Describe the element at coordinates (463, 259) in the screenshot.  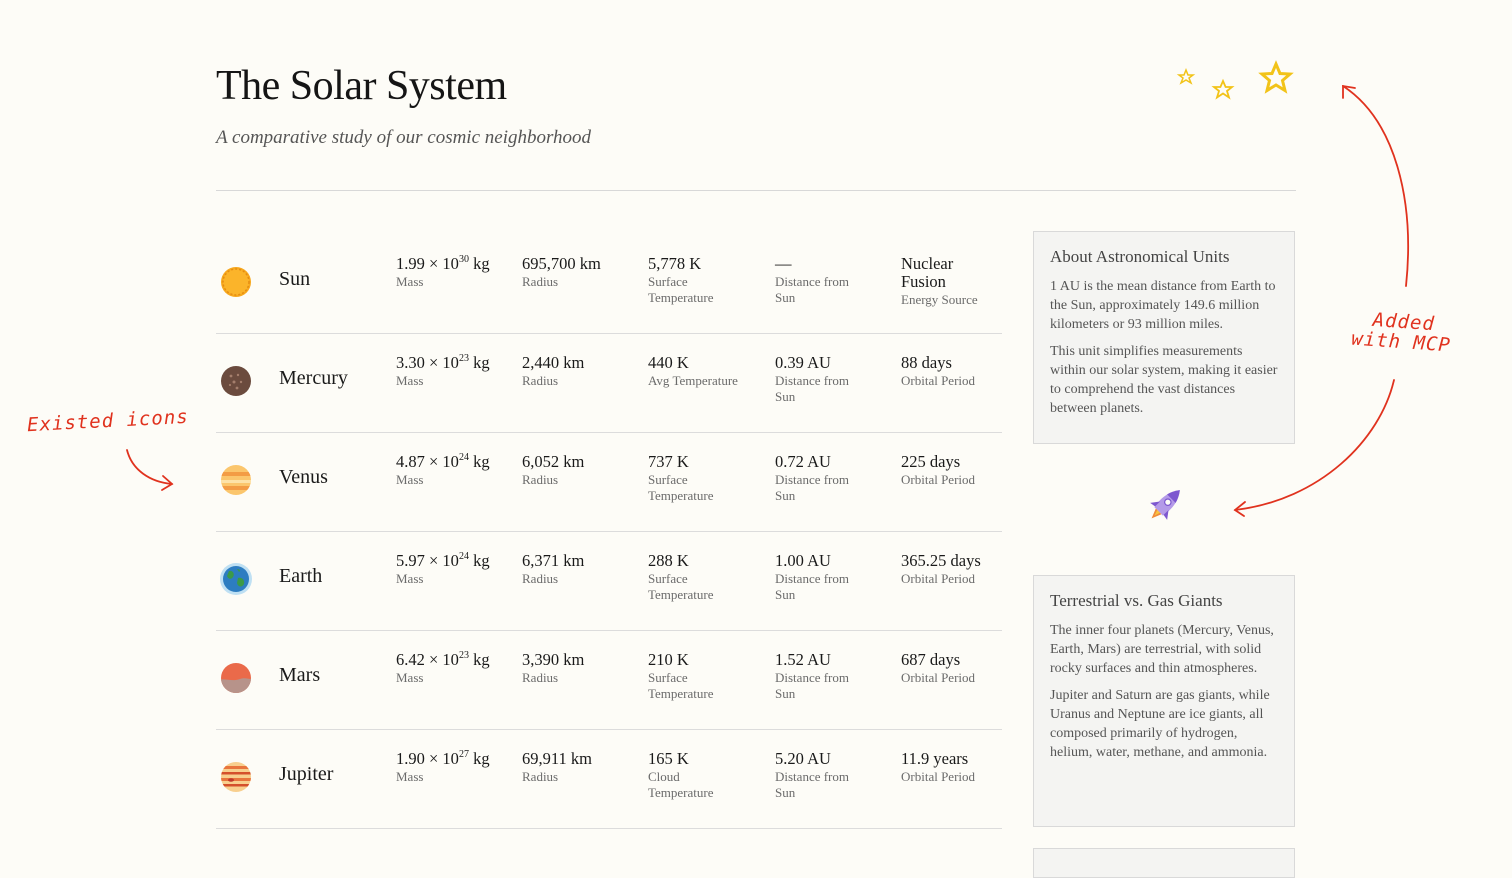
I see `mass-exponent: 30` at that location.